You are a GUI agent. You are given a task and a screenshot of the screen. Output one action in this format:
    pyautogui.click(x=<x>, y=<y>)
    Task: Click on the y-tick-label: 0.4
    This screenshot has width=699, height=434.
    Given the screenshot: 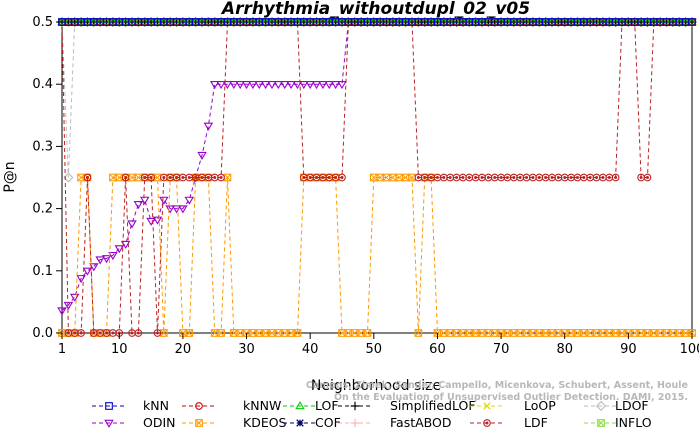 What is the action you would take?
    pyautogui.click(x=42, y=84)
    